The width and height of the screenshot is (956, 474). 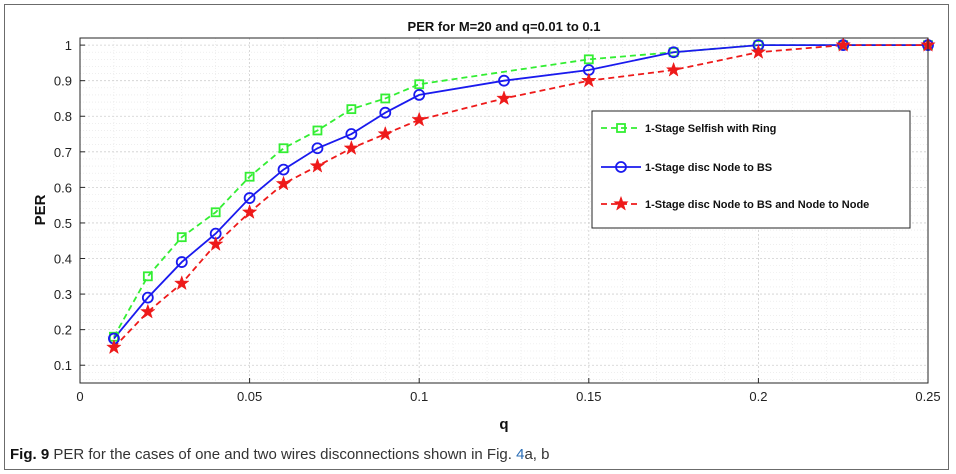 I want to click on y-tick-label: 0.3, so click(x=63, y=294).